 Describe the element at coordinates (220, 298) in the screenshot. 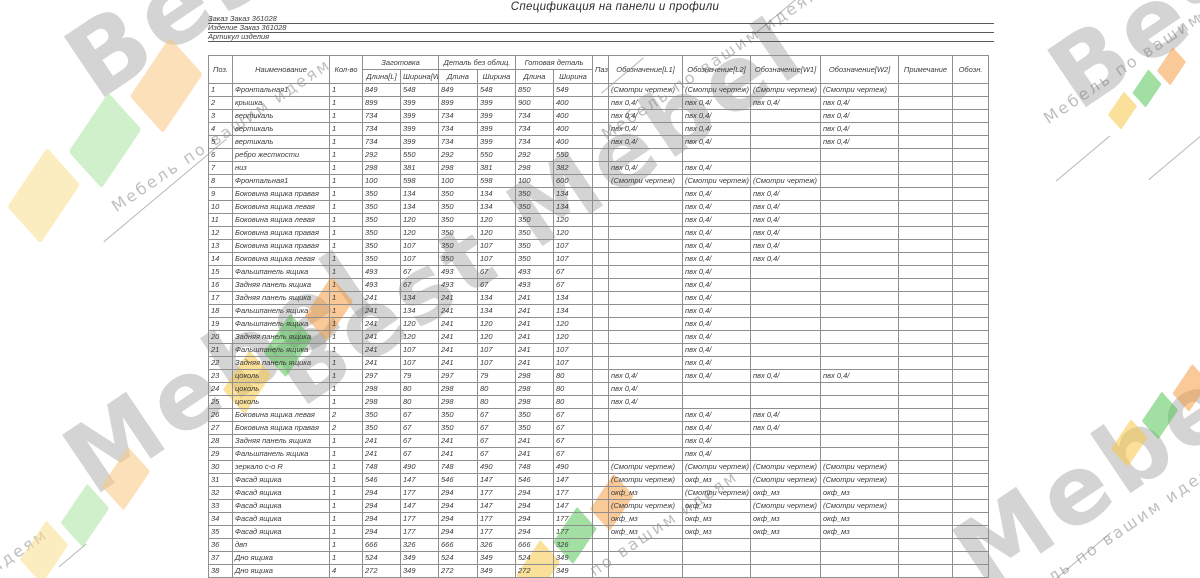

I see `cell: 17` at that location.